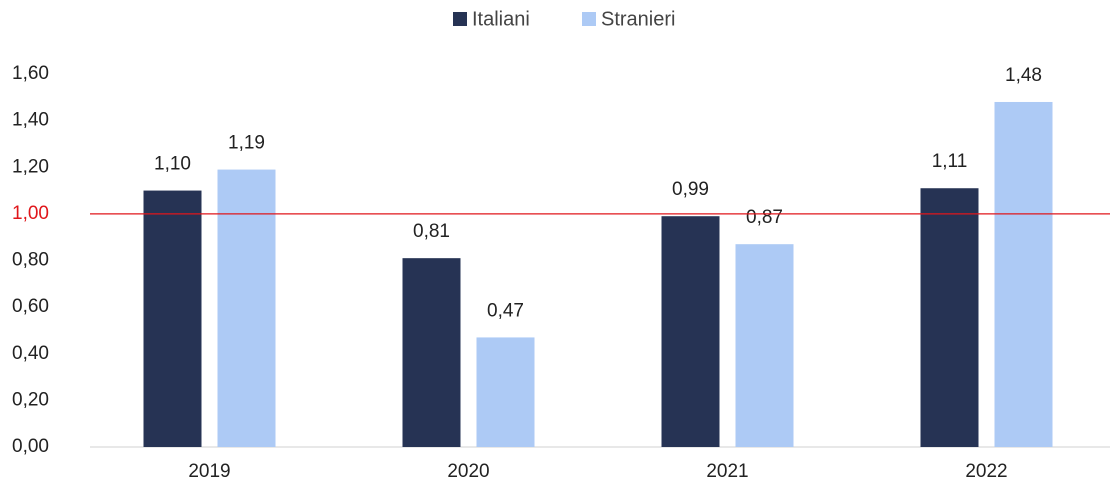 The image size is (1111, 492). What do you see at coordinates (638, 19) in the screenshot?
I see `legend-label: Stranieri` at bounding box center [638, 19].